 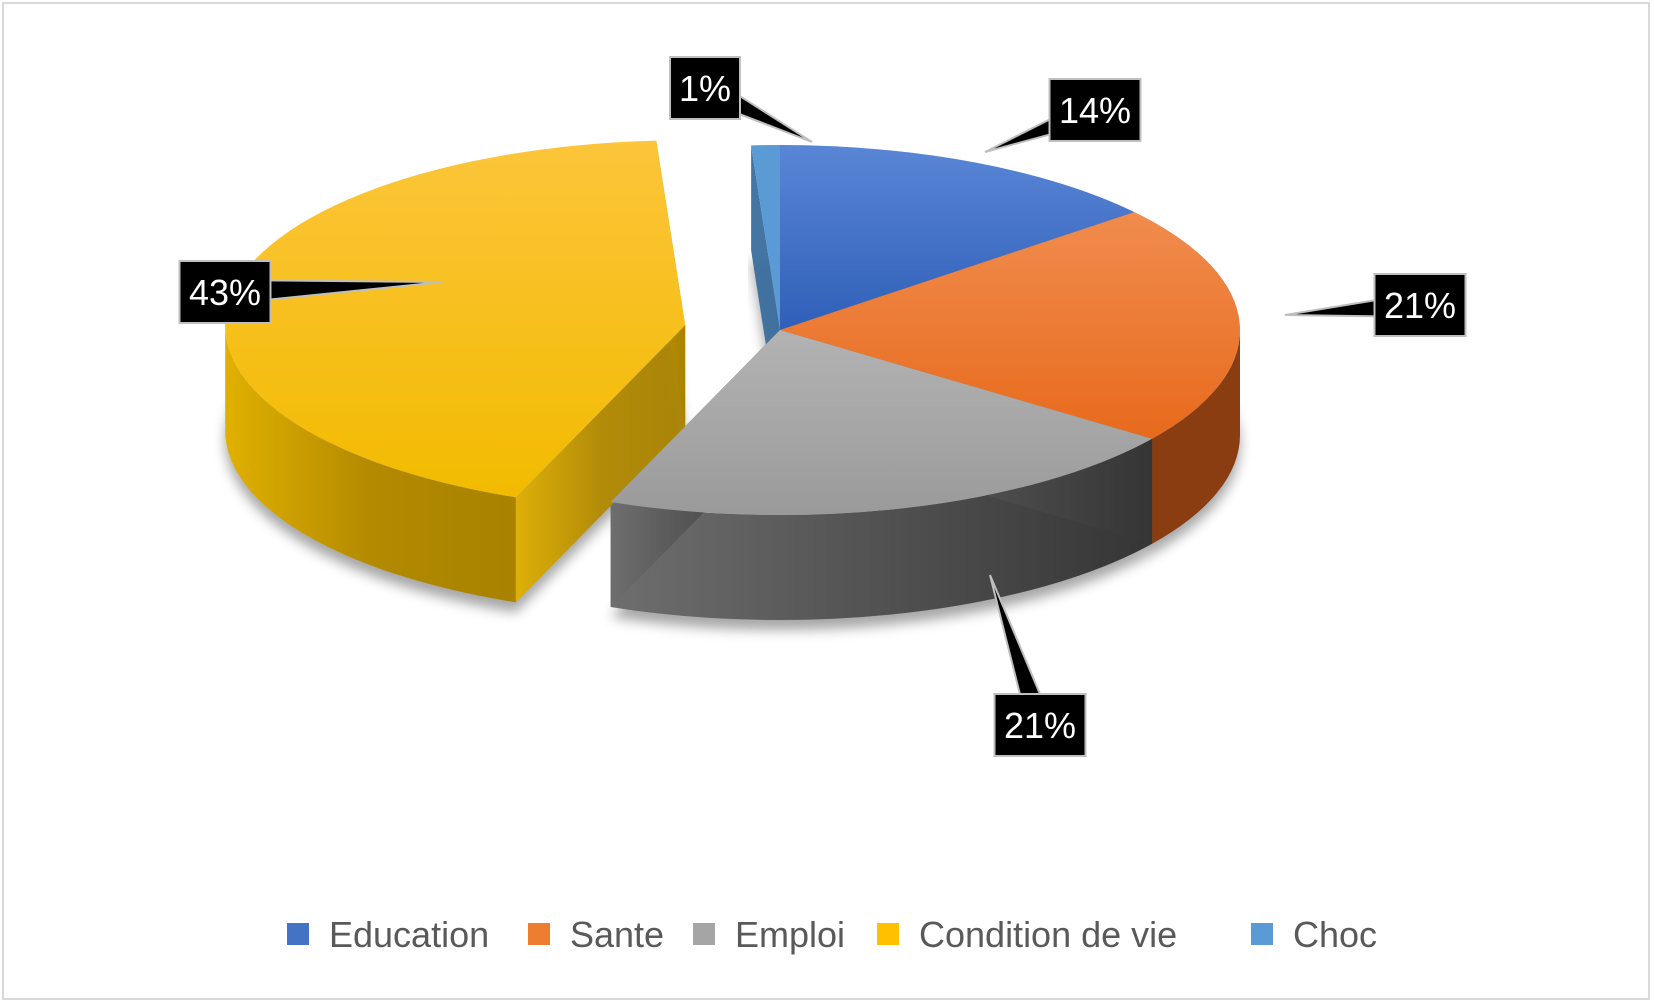 I want to click on slice-emploi, so click(x=881, y=422).